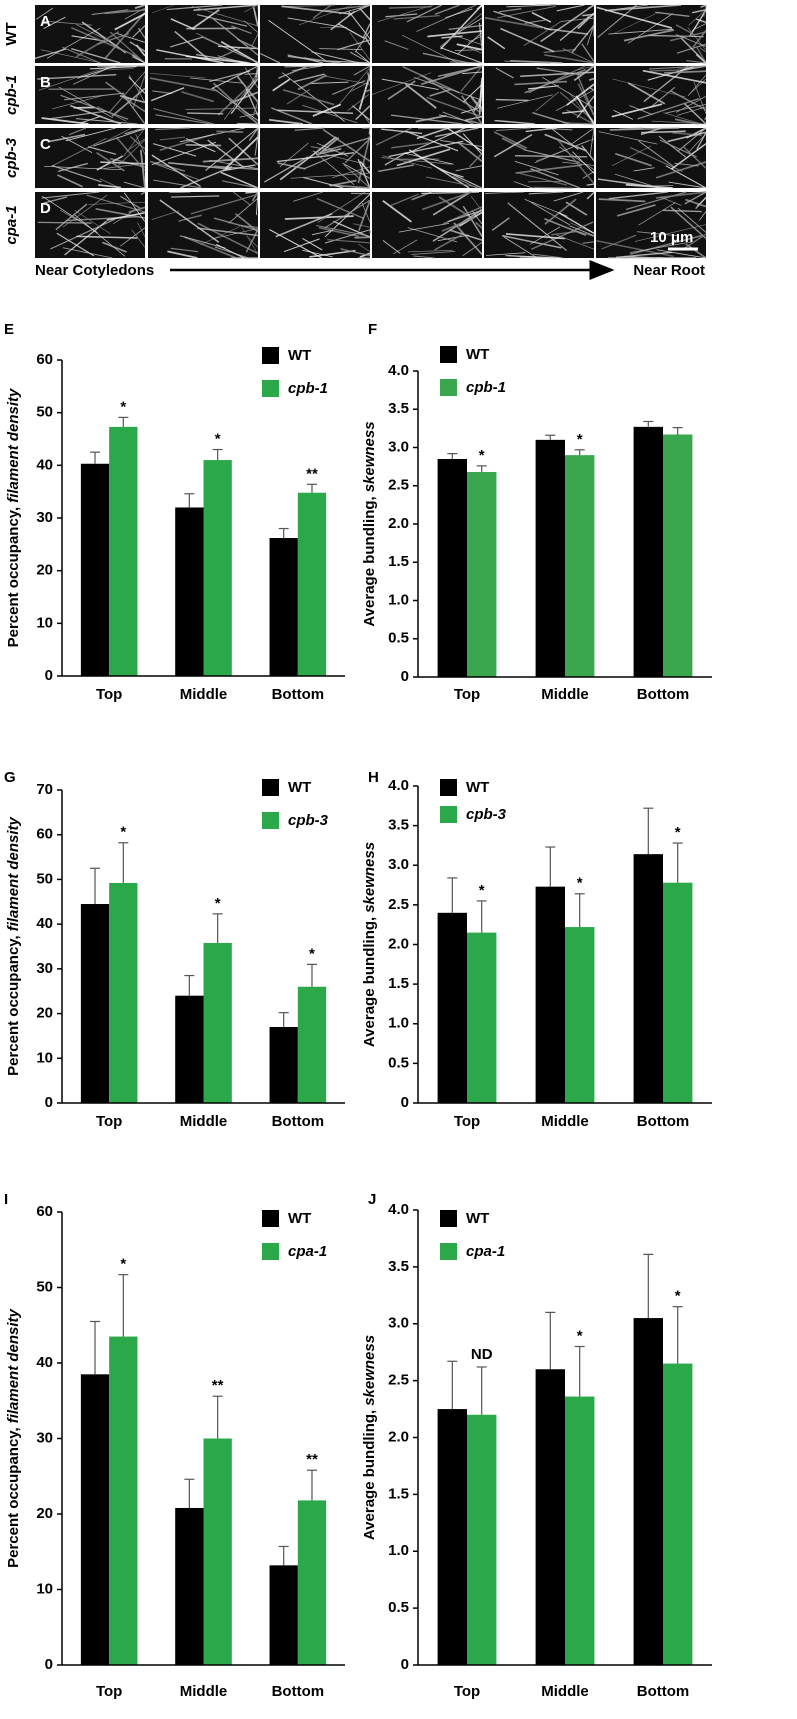 The height and width of the screenshot is (1719, 797). I want to click on panel-letter: B, so click(45, 82).